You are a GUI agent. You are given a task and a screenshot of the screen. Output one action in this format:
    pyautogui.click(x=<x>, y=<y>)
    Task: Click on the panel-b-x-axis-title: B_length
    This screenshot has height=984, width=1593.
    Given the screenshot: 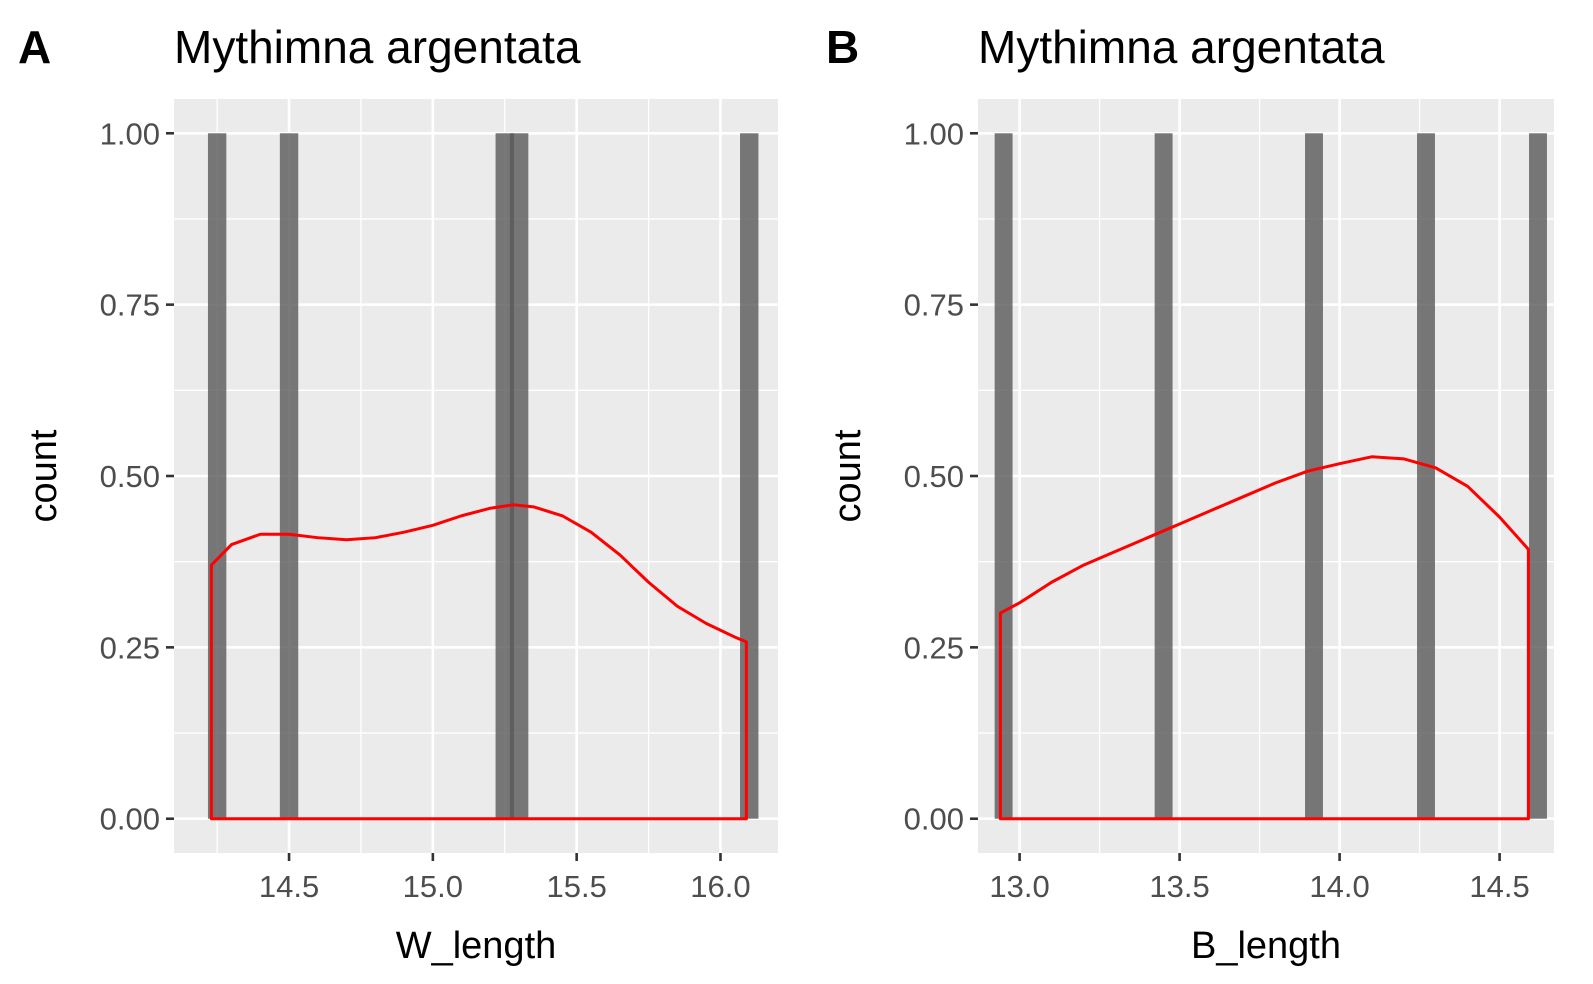 What is the action you would take?
    pyautogui.click(x=1266, y=946)
    